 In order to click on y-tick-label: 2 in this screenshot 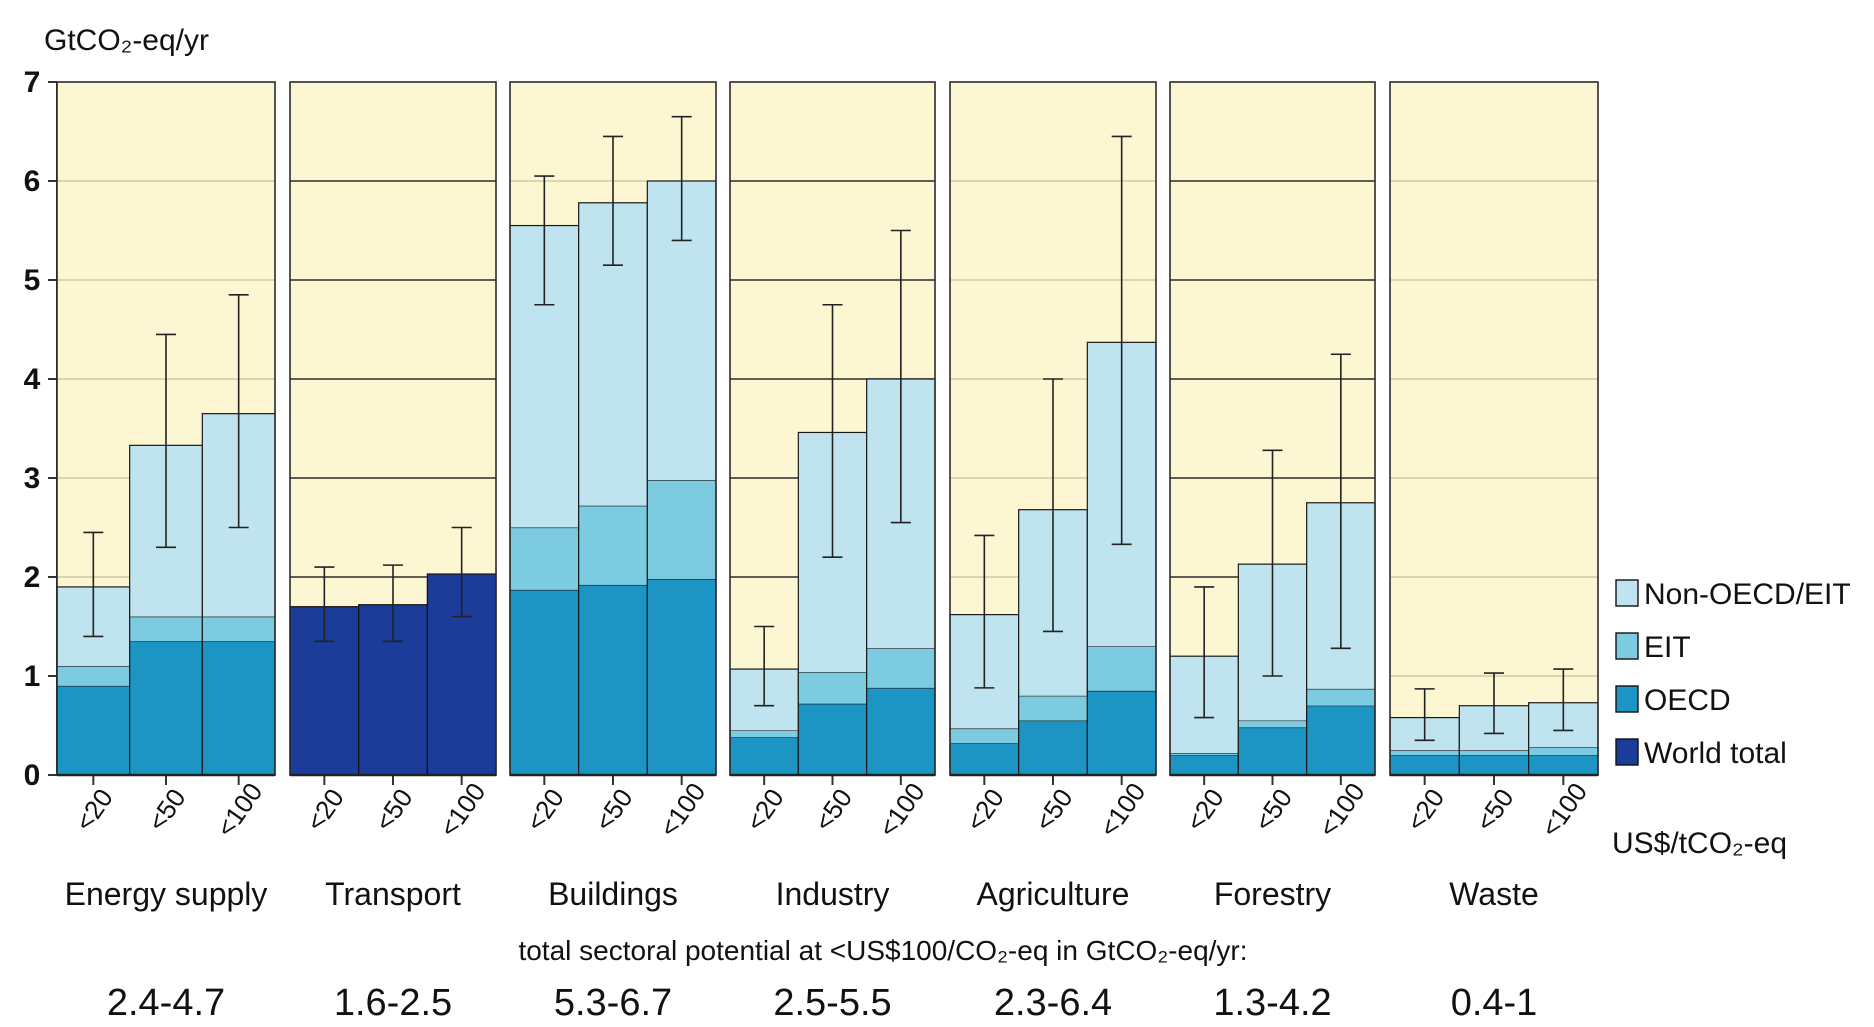, I will do `click(32, 577)`.